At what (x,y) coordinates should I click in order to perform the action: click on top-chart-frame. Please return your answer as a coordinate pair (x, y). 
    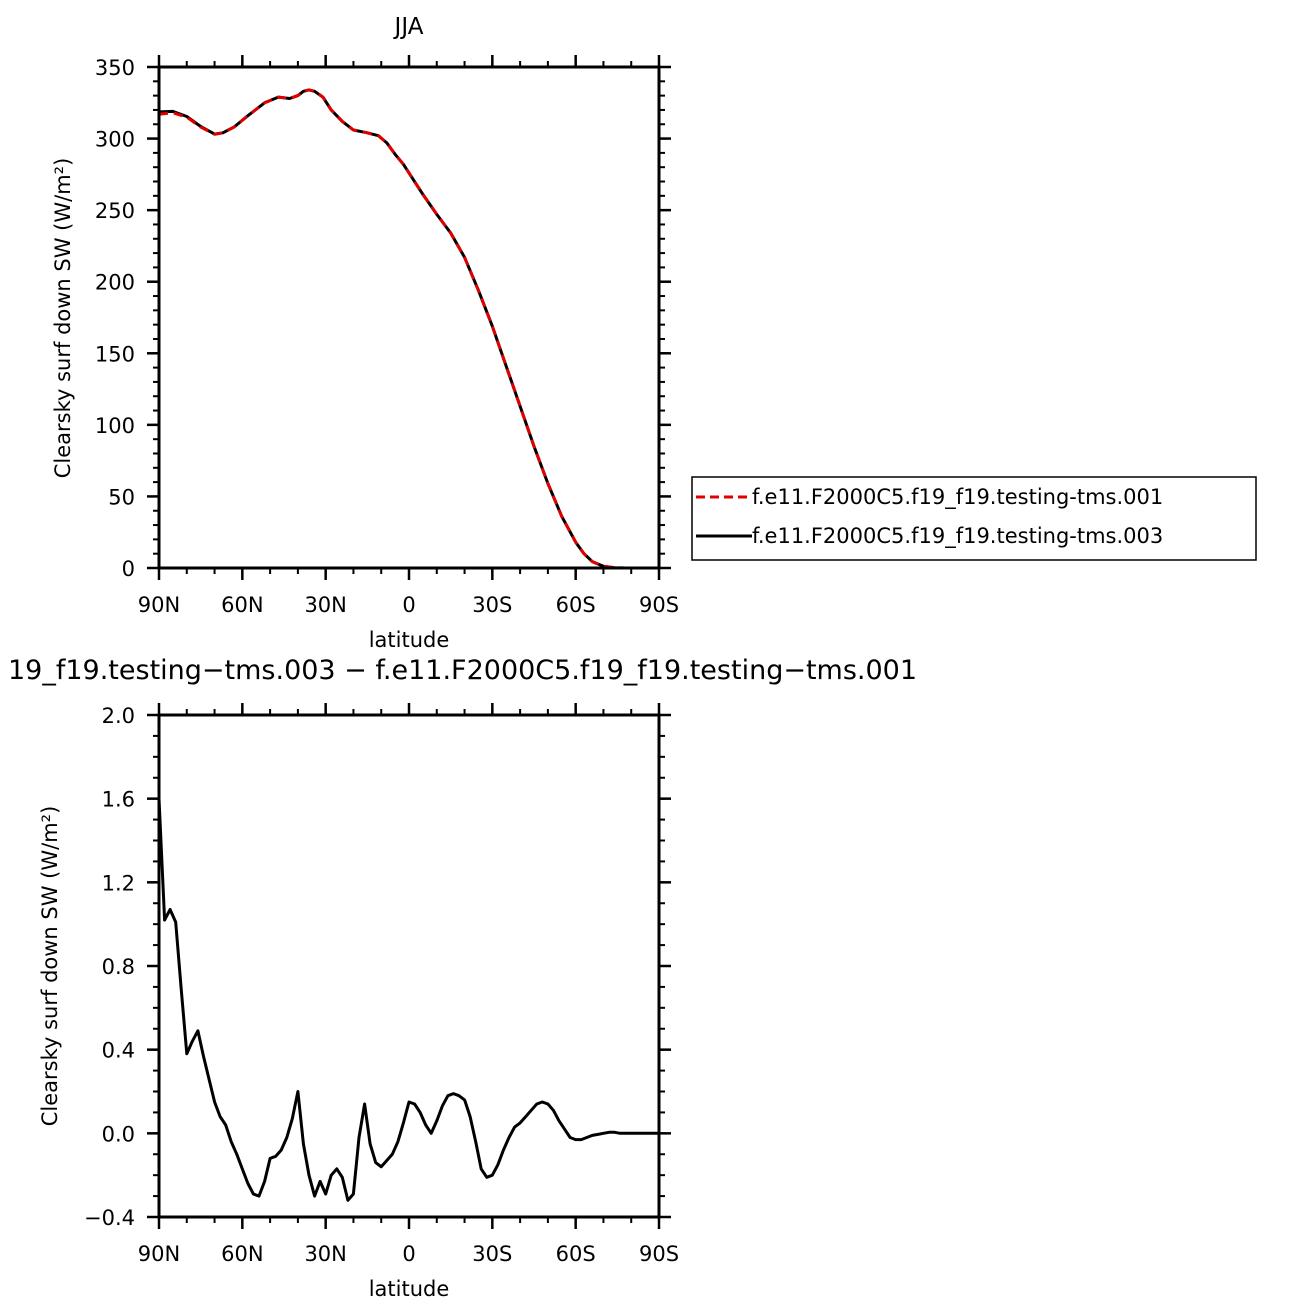
    Looking at the image, I should click on (409, 317).